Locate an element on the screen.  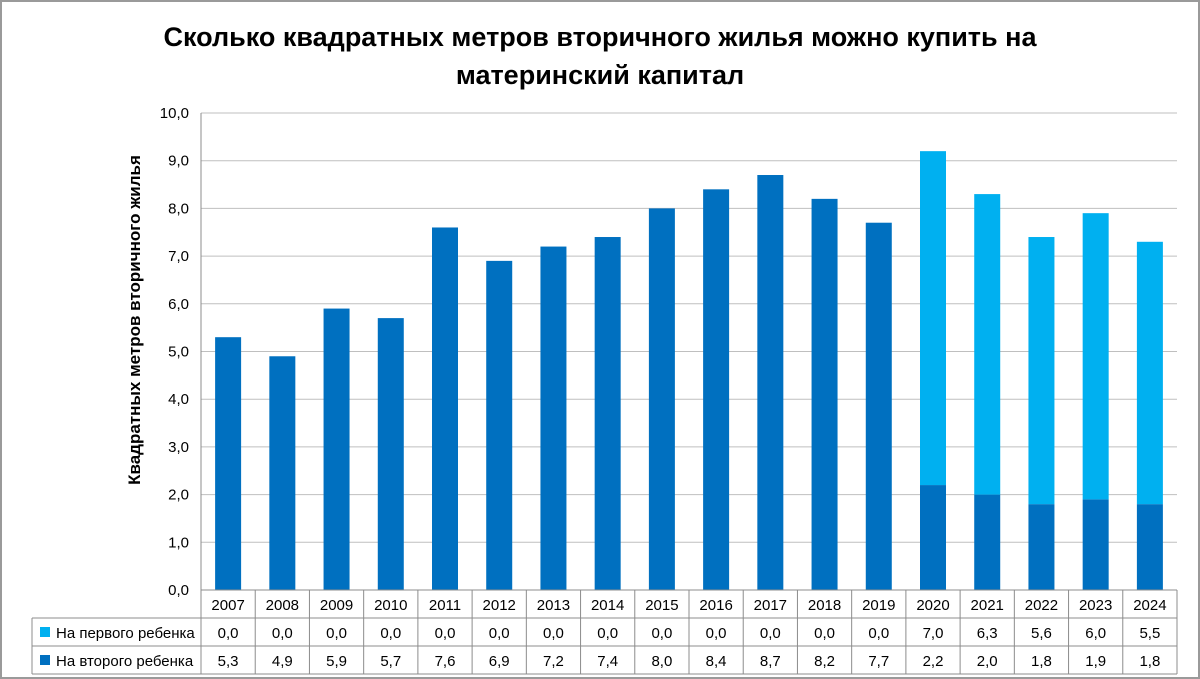
y-axis-ticks: 0,0 1,0 2,0 3,0 4,0 5,0 6,0 7,0 8,0 9,0 10,0 is located at coordinates (174, 352).